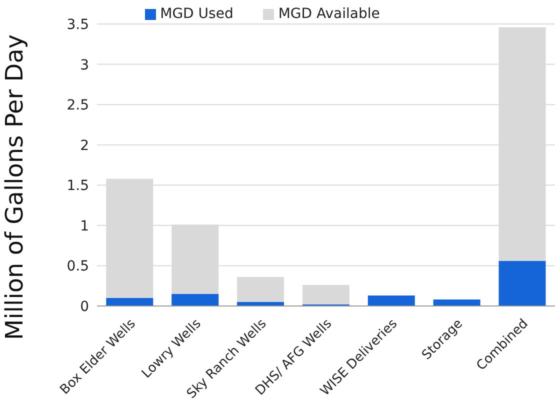 The image size is (555, 409). Describe the element at coordinates (84, 146) in the screenshot. I see `y-tick-label: 2` at that location.